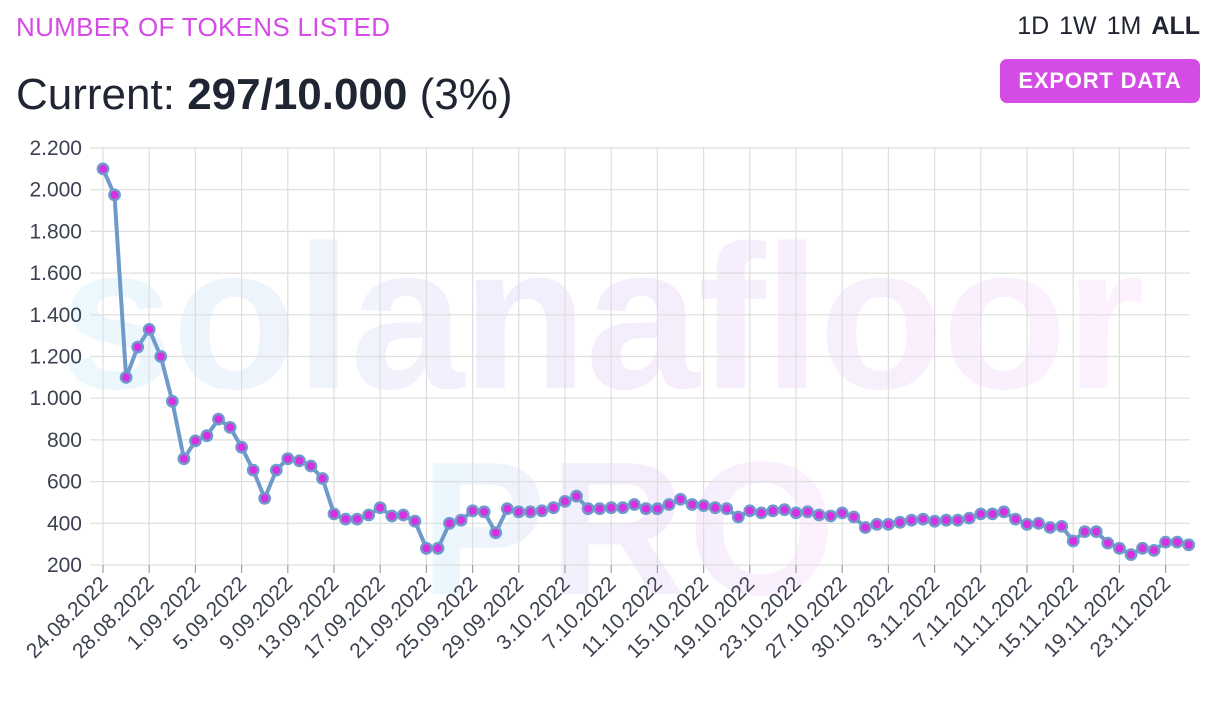 The height and width of the screenshot is (710, 1216). I want to click on current-label: Current:, so click(95, 94).